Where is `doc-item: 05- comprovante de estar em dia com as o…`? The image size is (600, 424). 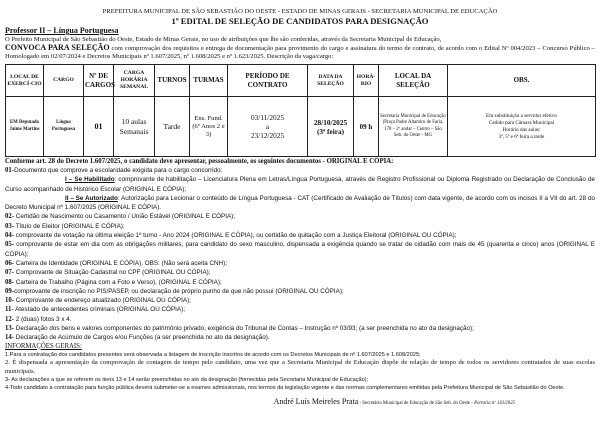
doc-item: 05- comprovante de estar em dia com as o… is located at coordinates (300, 249).